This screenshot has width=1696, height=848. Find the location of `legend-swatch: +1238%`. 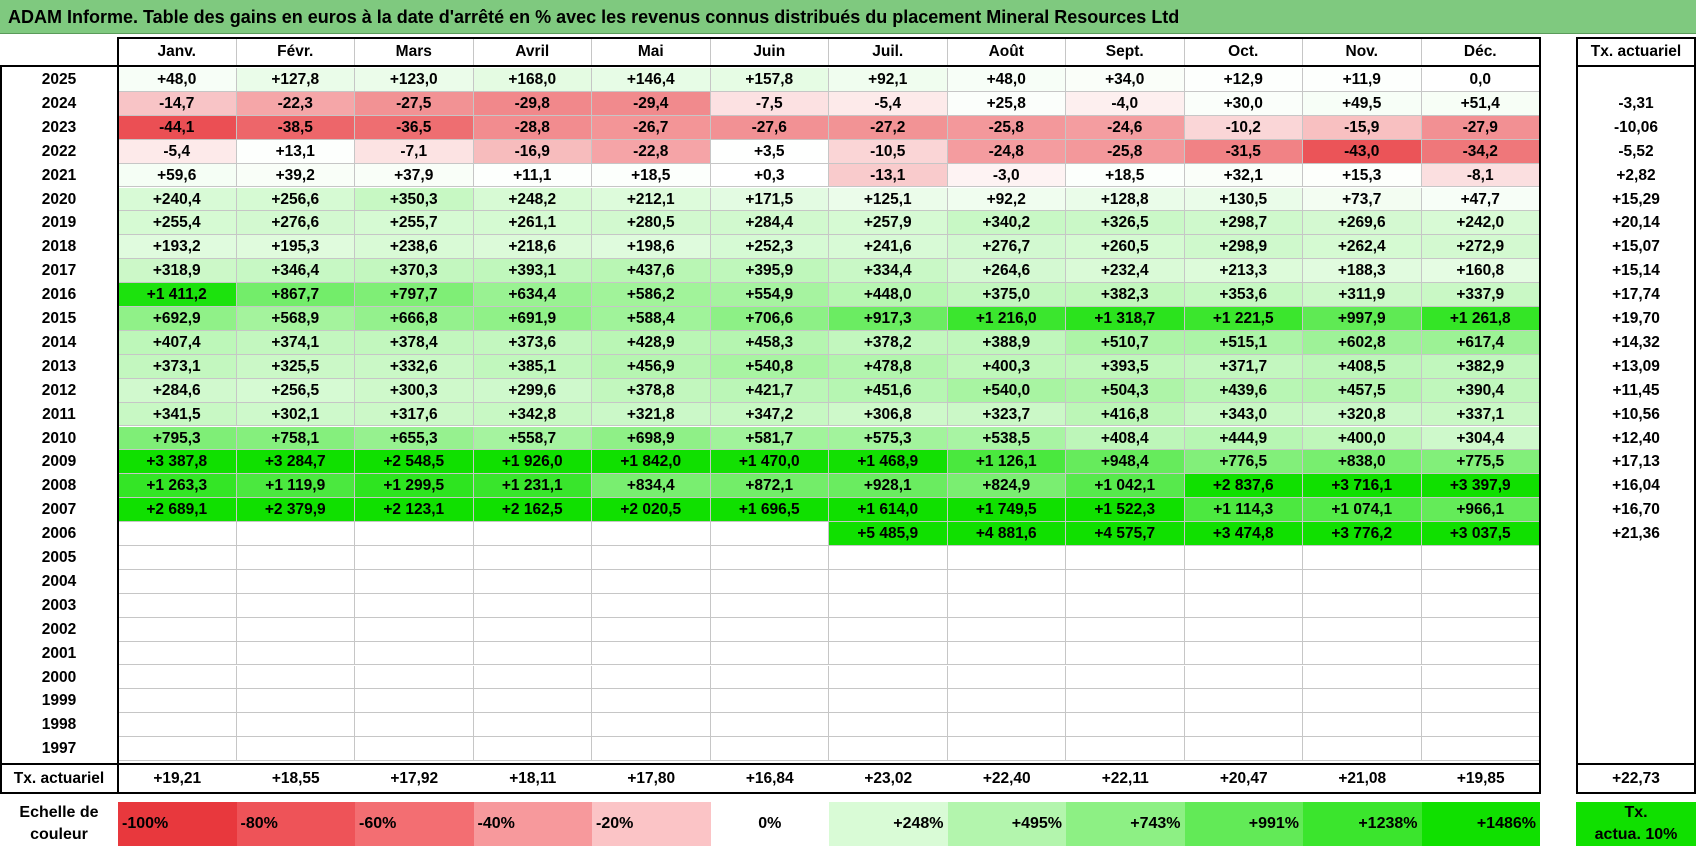

legend-swatch: +1238% is located at coordinates (1362, 824).